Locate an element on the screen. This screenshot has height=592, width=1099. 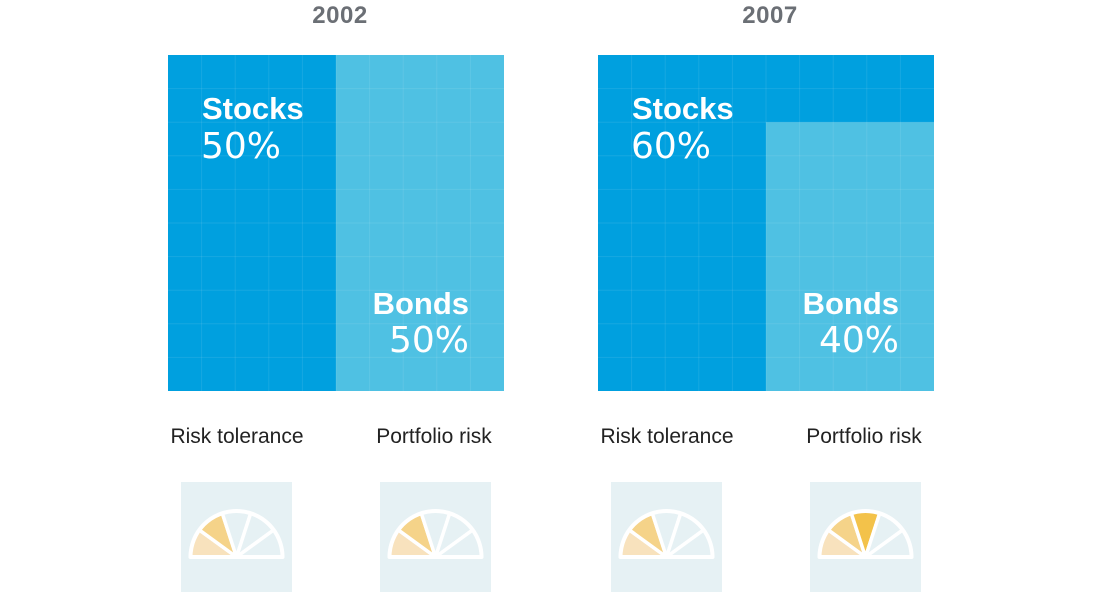
stocks-percent: 50% is located at coordinates (241, 146).